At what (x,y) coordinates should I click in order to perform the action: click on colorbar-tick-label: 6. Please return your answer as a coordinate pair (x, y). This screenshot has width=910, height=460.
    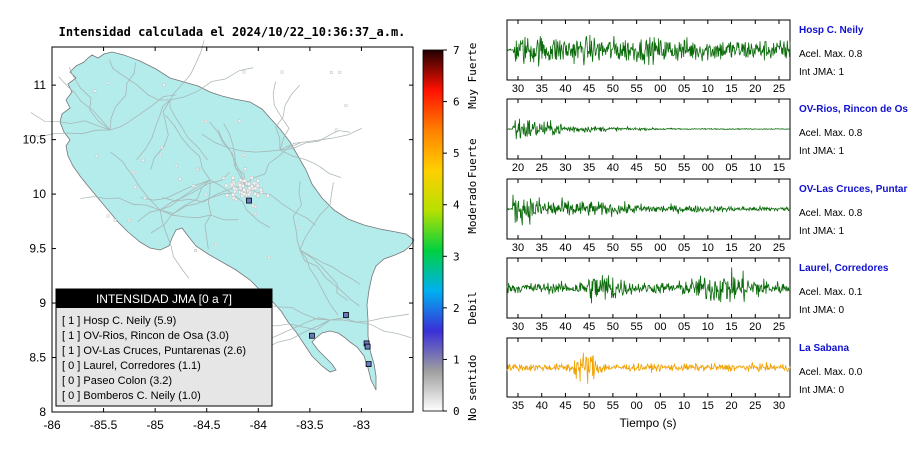
    Looking at the image, I should click on (456, 102).